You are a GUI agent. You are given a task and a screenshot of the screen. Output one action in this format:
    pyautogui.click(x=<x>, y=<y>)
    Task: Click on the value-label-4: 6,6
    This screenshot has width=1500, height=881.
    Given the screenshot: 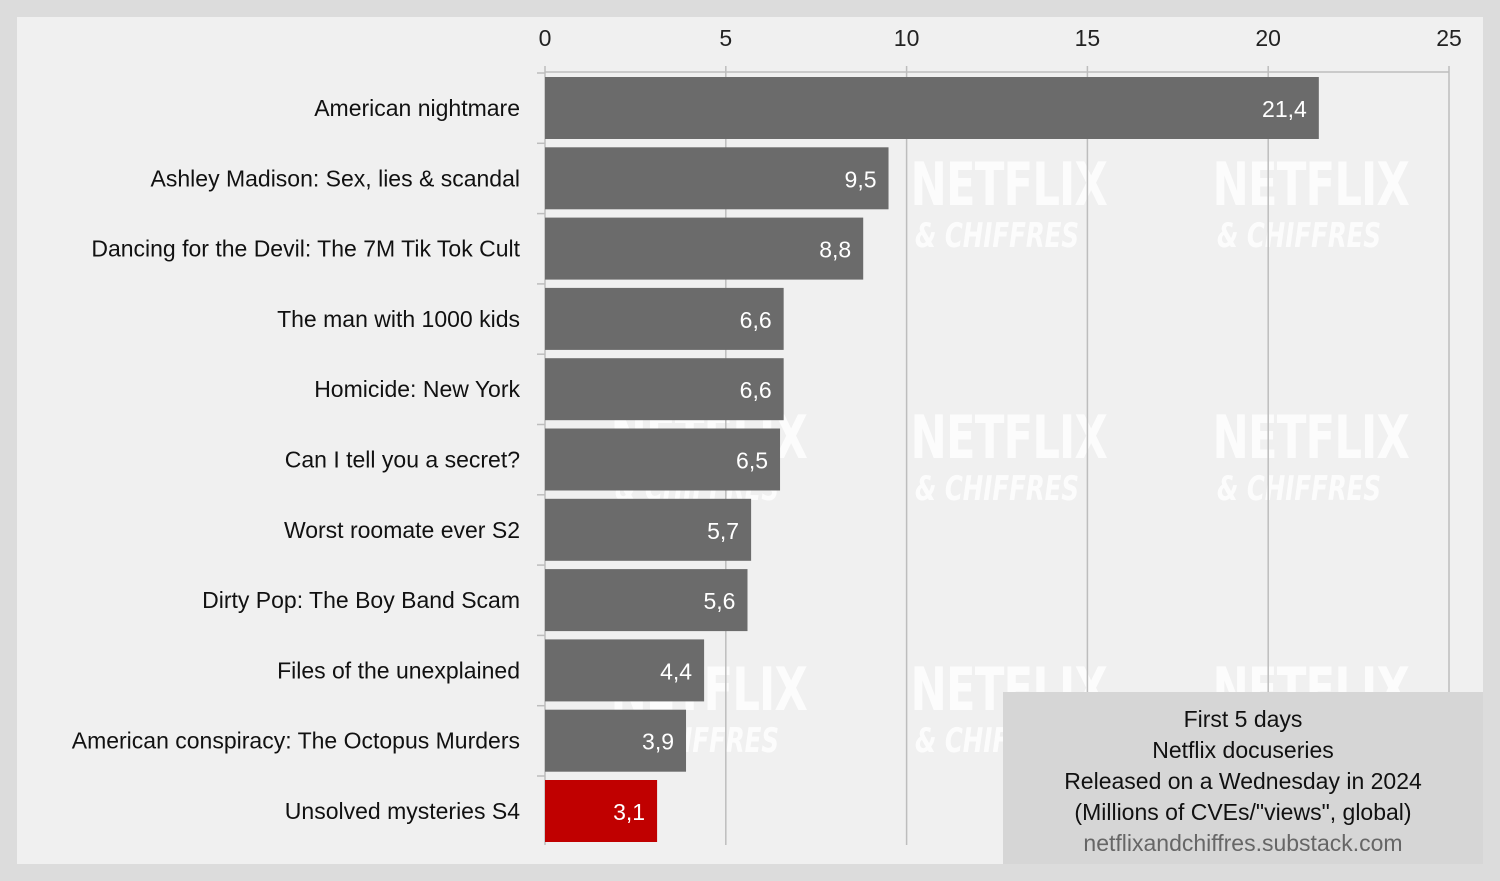 What is the action you would take?
    pyautogui.click(x=756, y=390)
    